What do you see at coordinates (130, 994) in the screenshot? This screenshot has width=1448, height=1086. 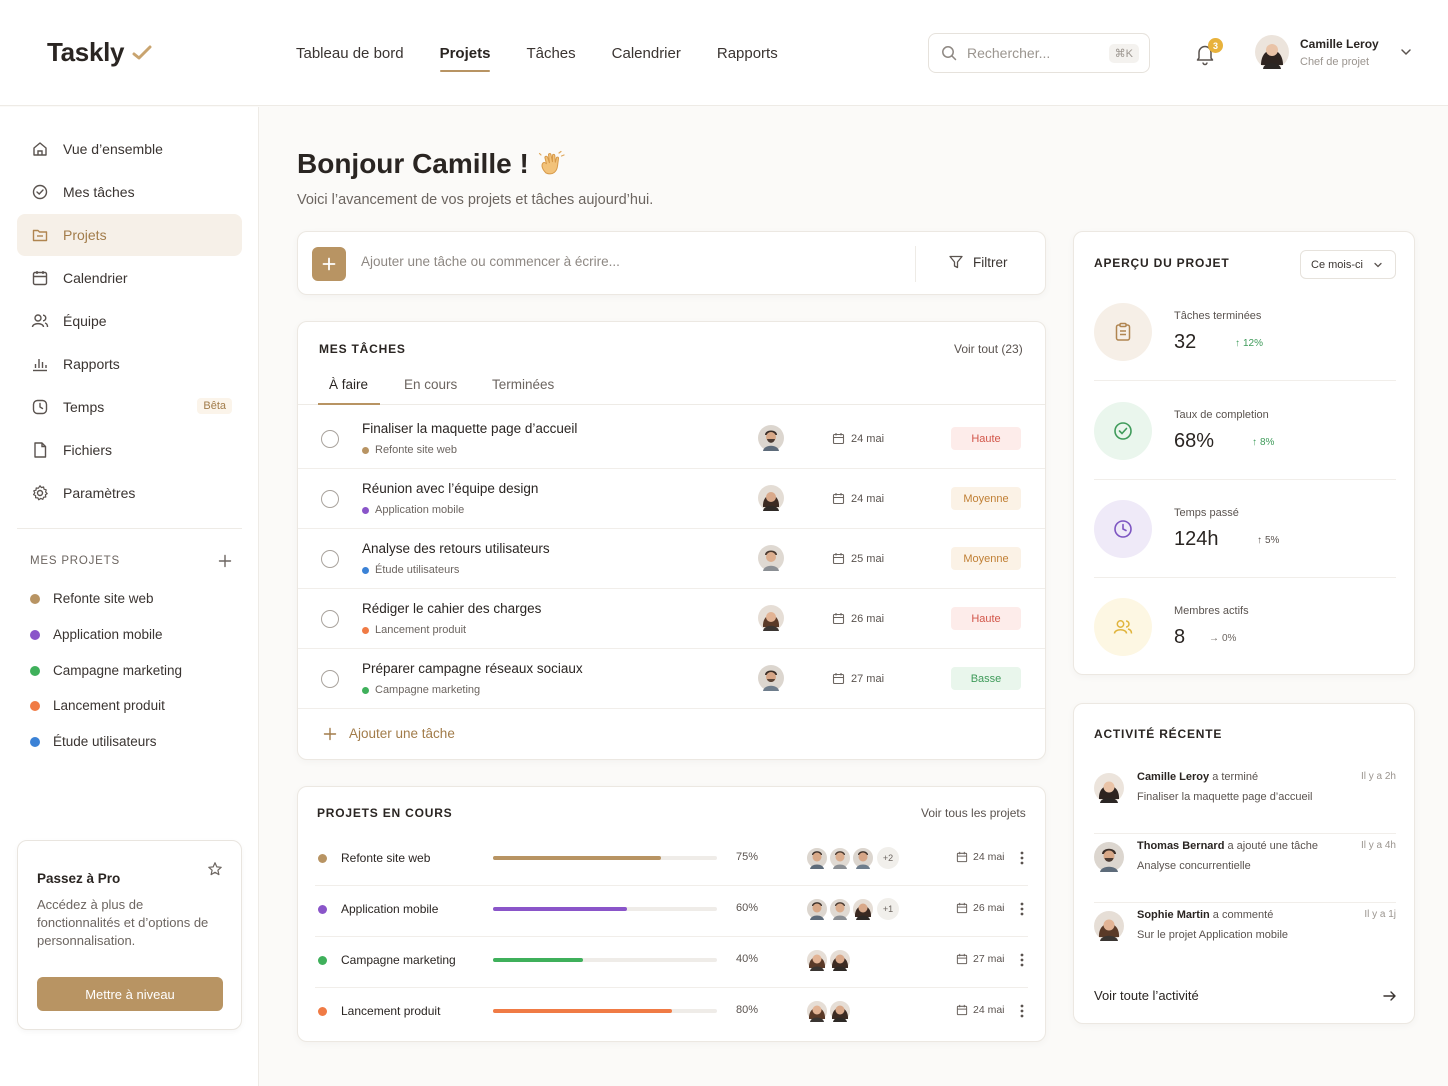 I see `upgrade-button: Mettre à niveau` at bounding box center [130, 994].